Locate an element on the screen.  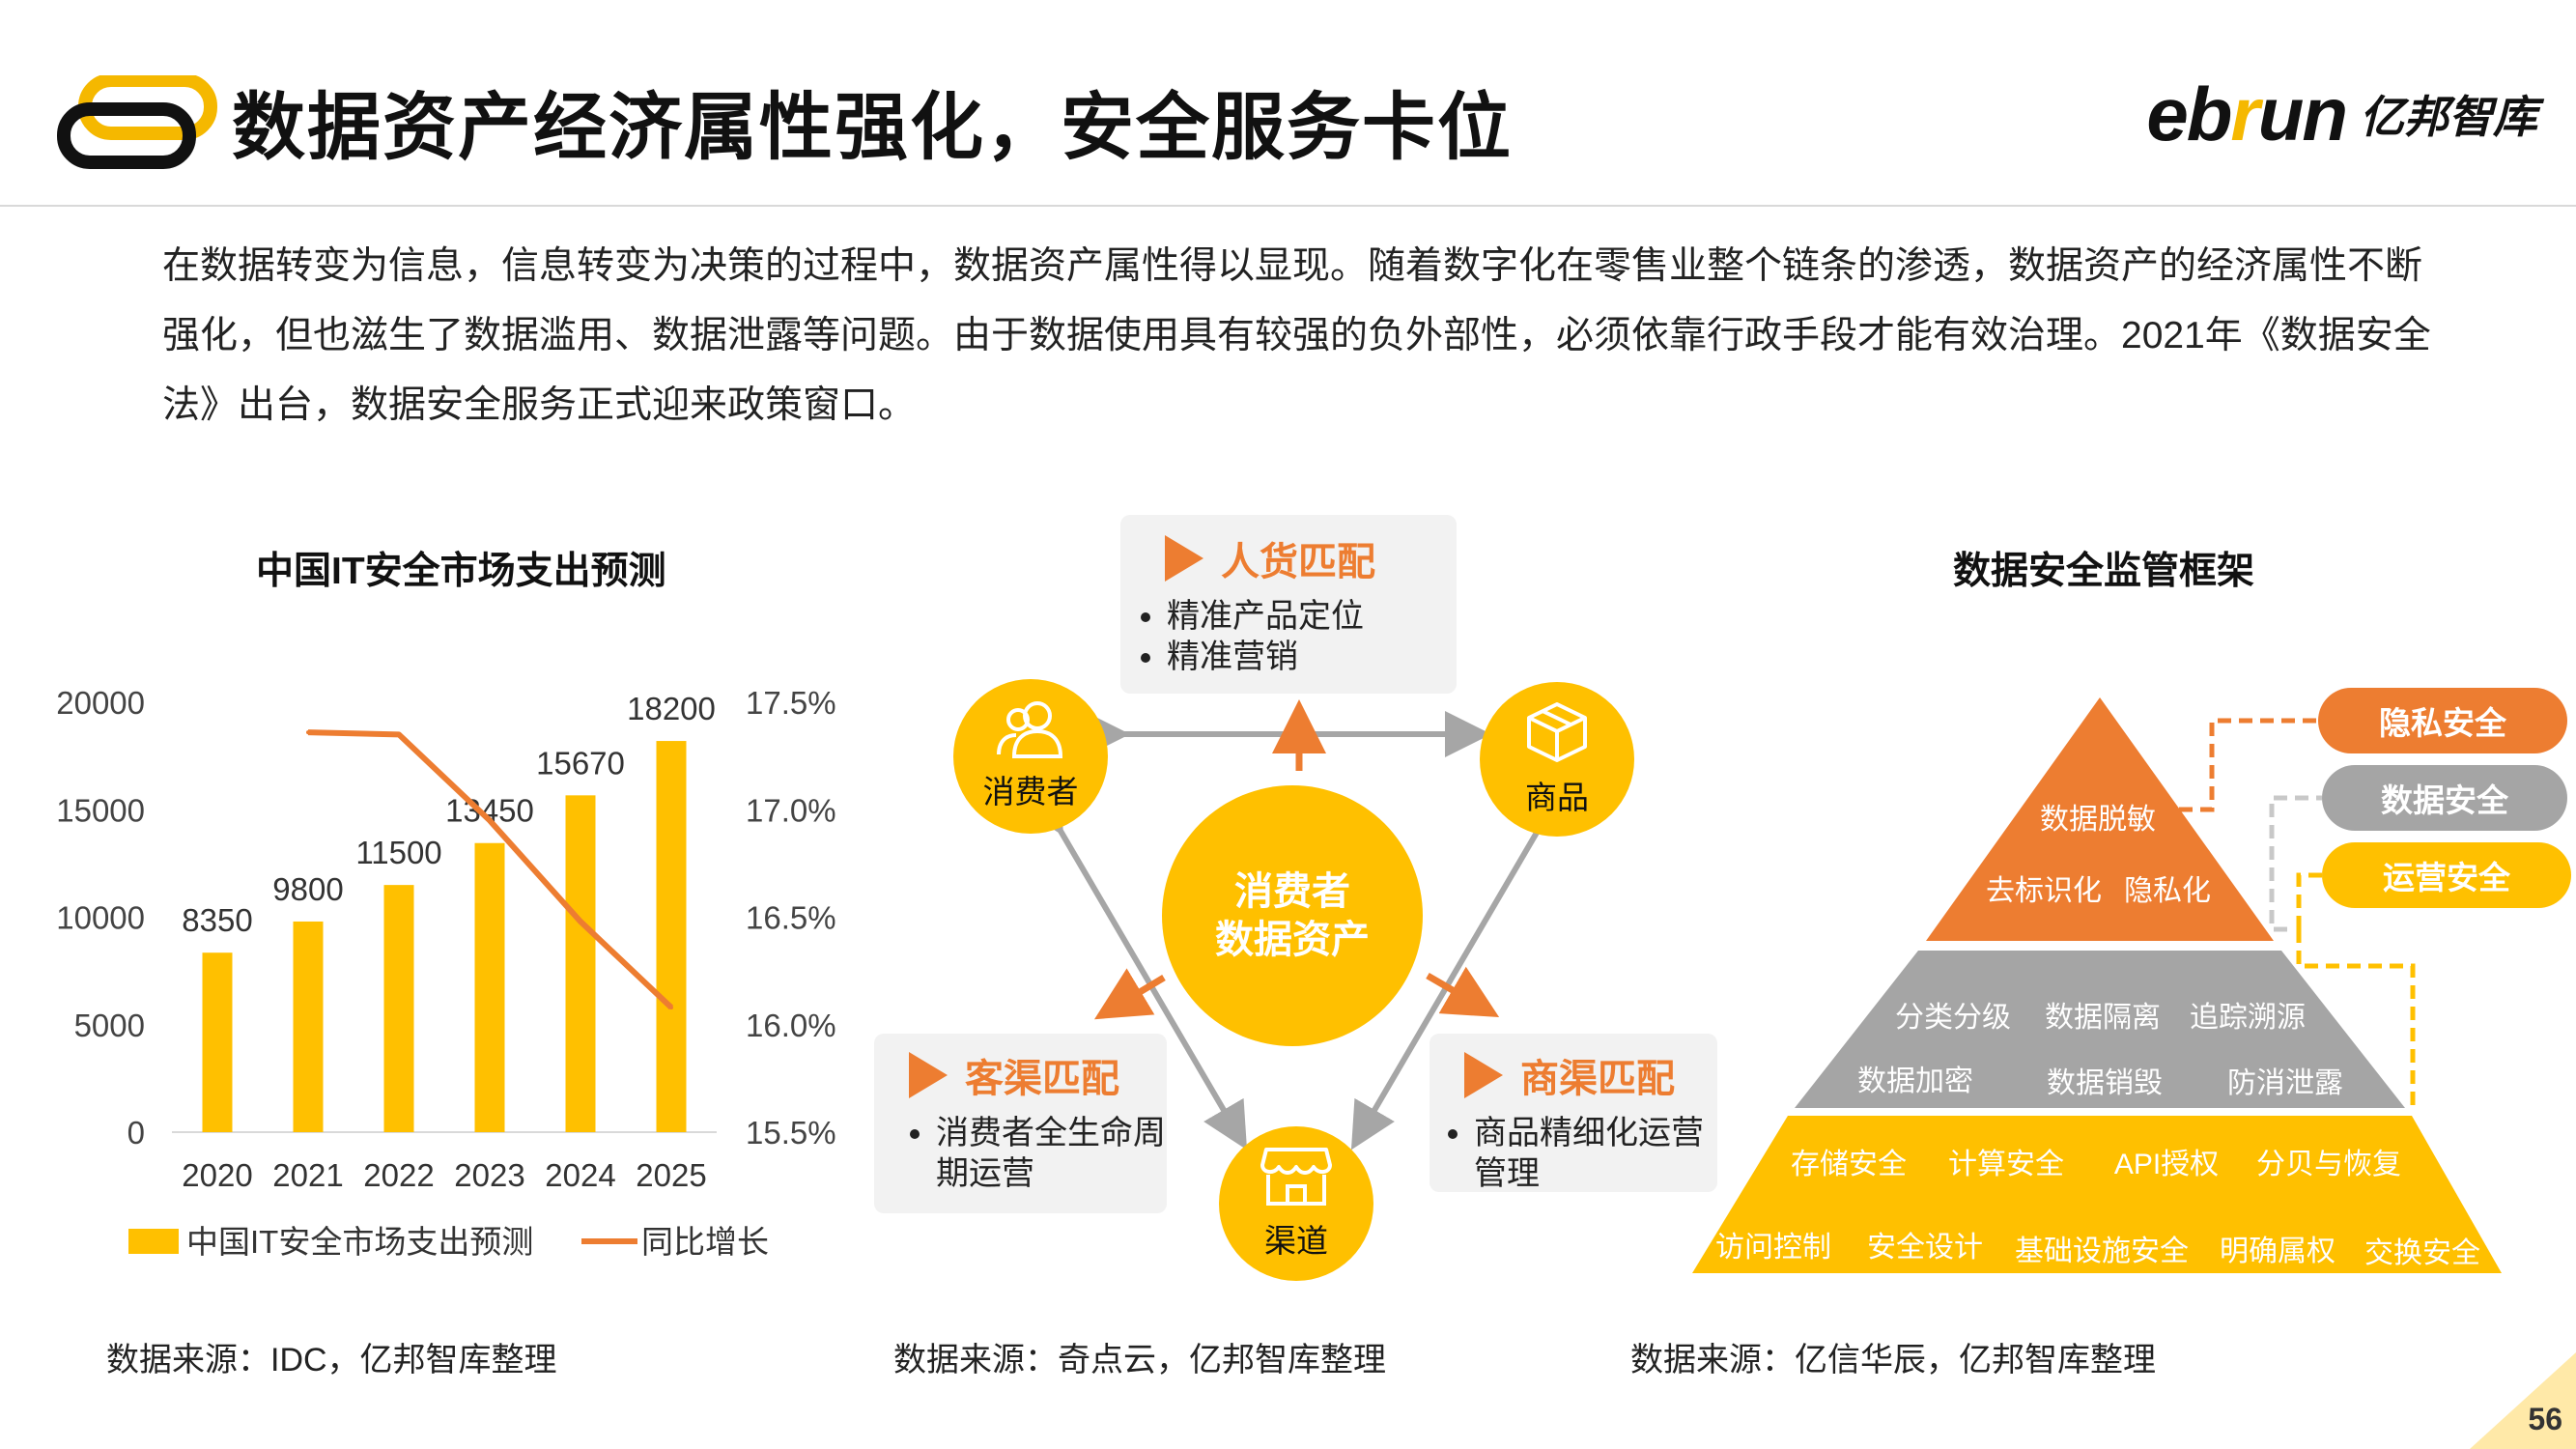
fw-bottom-item: 明确属权 is located at coordinates (2277, 1251).